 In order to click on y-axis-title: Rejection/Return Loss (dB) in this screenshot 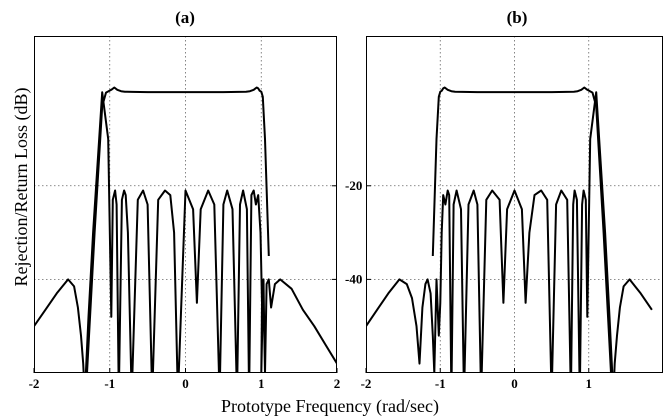, I will do `click(21, 187)`.